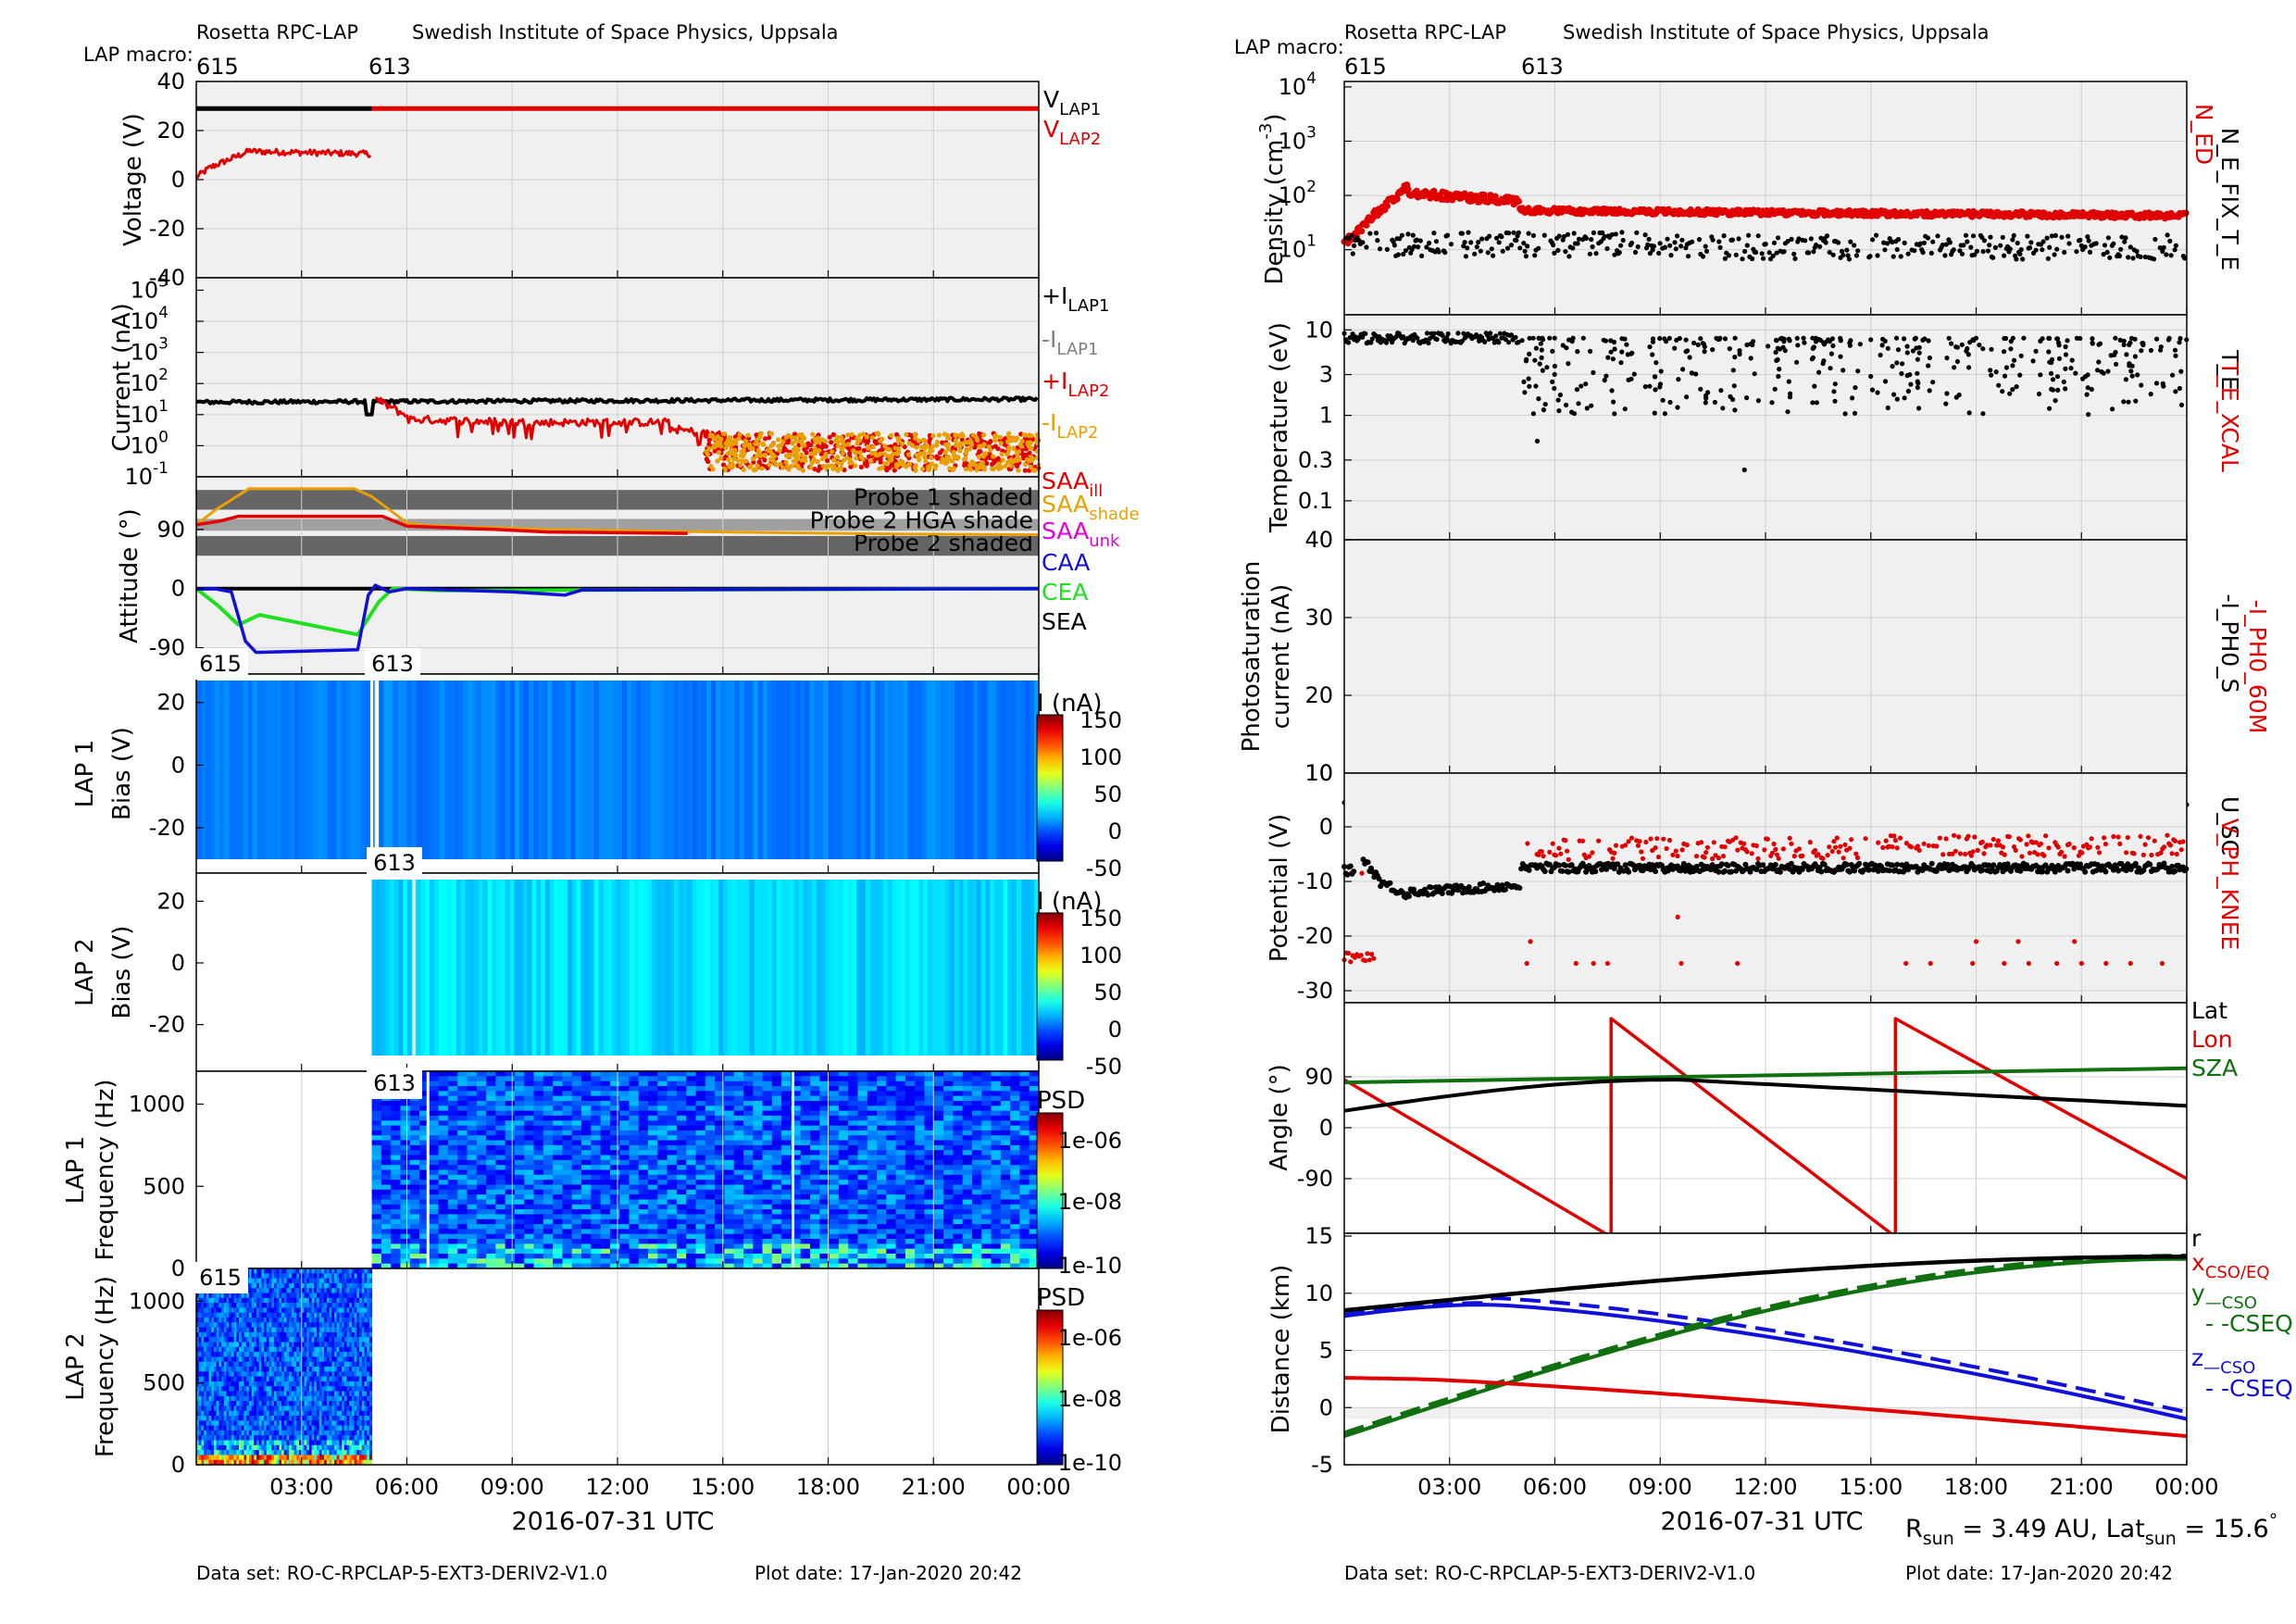  What do you see at coordinates (1017, 448) in the screenshot?
I see `series-ilap2-plus-points-point` at bounding box center [1017, 448].